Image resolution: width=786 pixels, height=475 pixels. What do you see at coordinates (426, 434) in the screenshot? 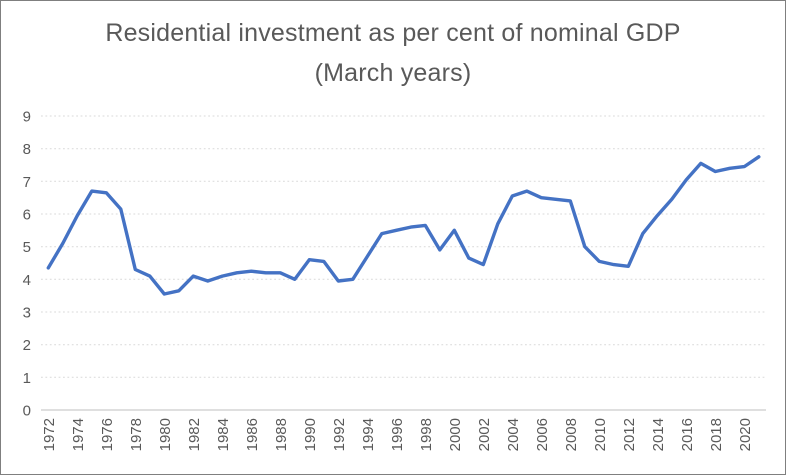
I see `x-tick-label: 1998` at bounding box center [426, 434].